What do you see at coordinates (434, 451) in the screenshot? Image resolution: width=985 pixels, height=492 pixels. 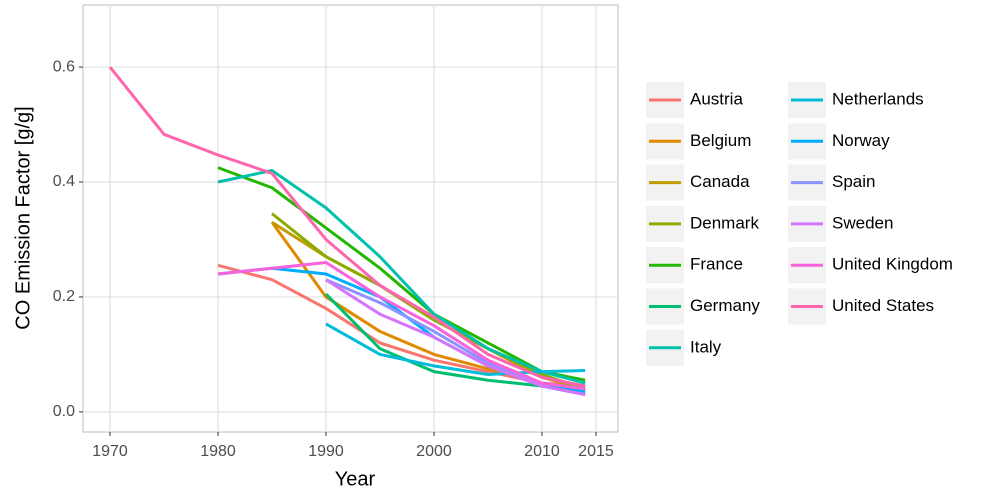 I see `x-tick-label: 2000` at bounding box center [434, 451].